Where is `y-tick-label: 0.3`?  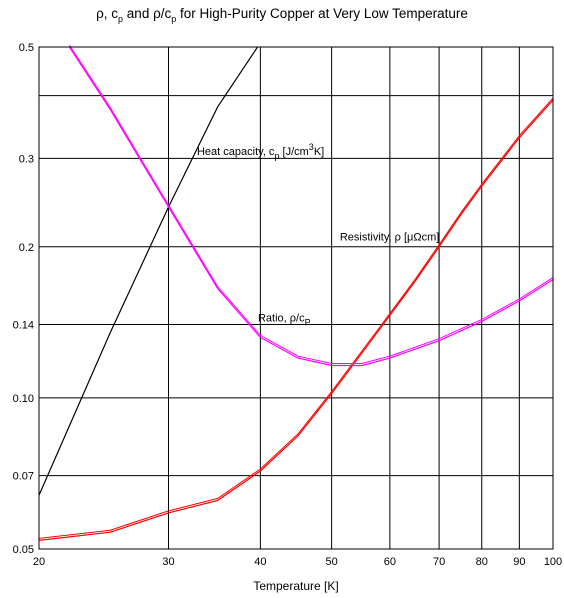
y-tick-label: 0.3 is located at coordinates (26, 159).